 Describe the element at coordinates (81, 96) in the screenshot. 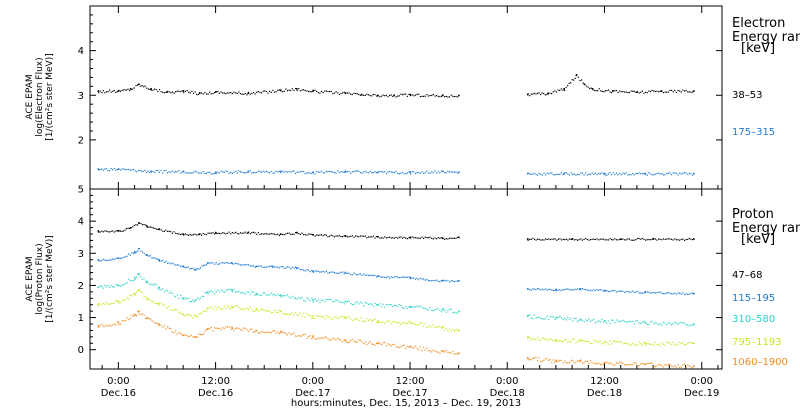

I see `electron-ytick-label-3: 3` at that location.